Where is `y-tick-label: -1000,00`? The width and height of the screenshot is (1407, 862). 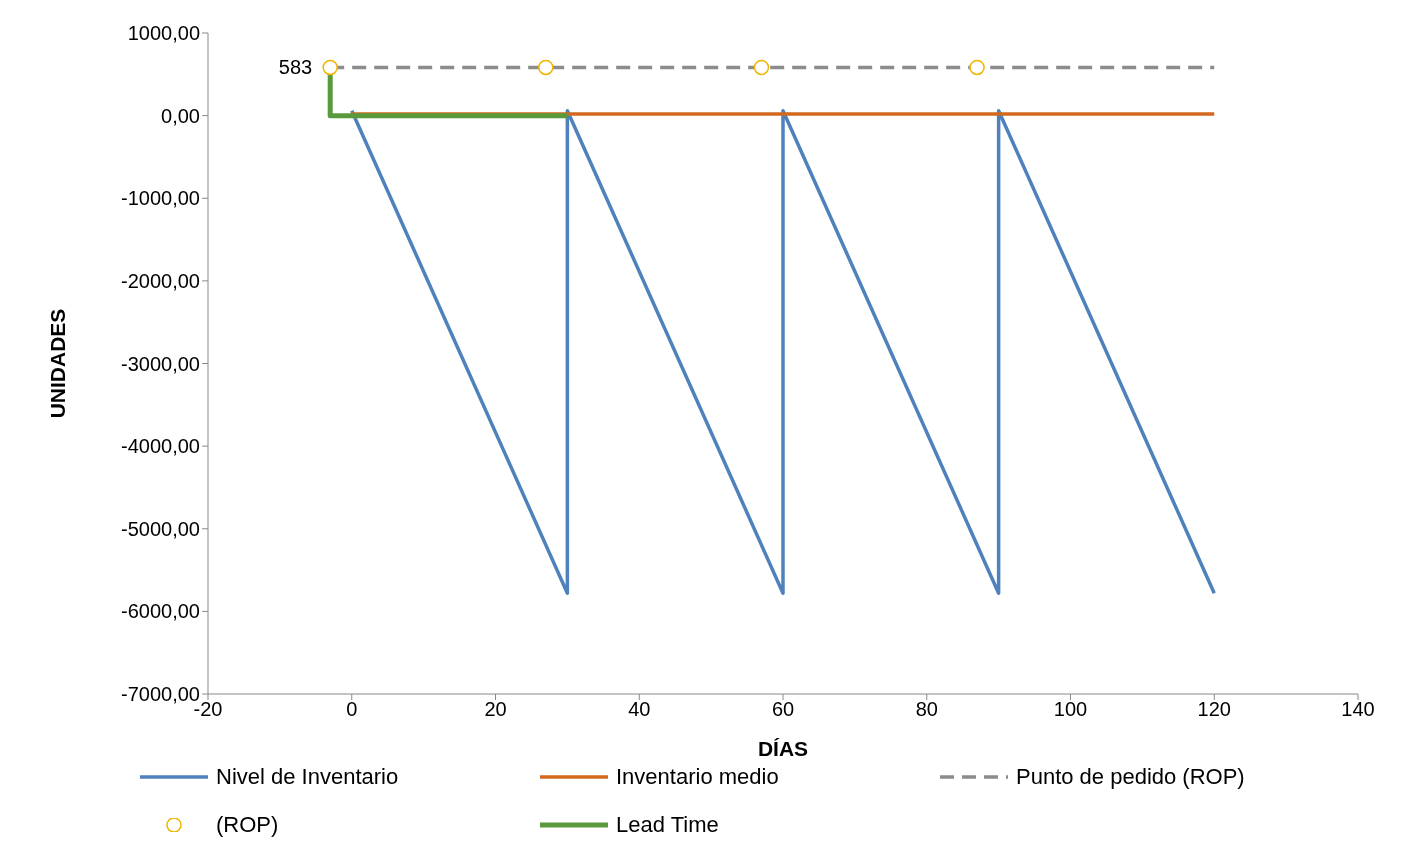 y-tick-label: -1000,00 is located at coordinates (160, 198).